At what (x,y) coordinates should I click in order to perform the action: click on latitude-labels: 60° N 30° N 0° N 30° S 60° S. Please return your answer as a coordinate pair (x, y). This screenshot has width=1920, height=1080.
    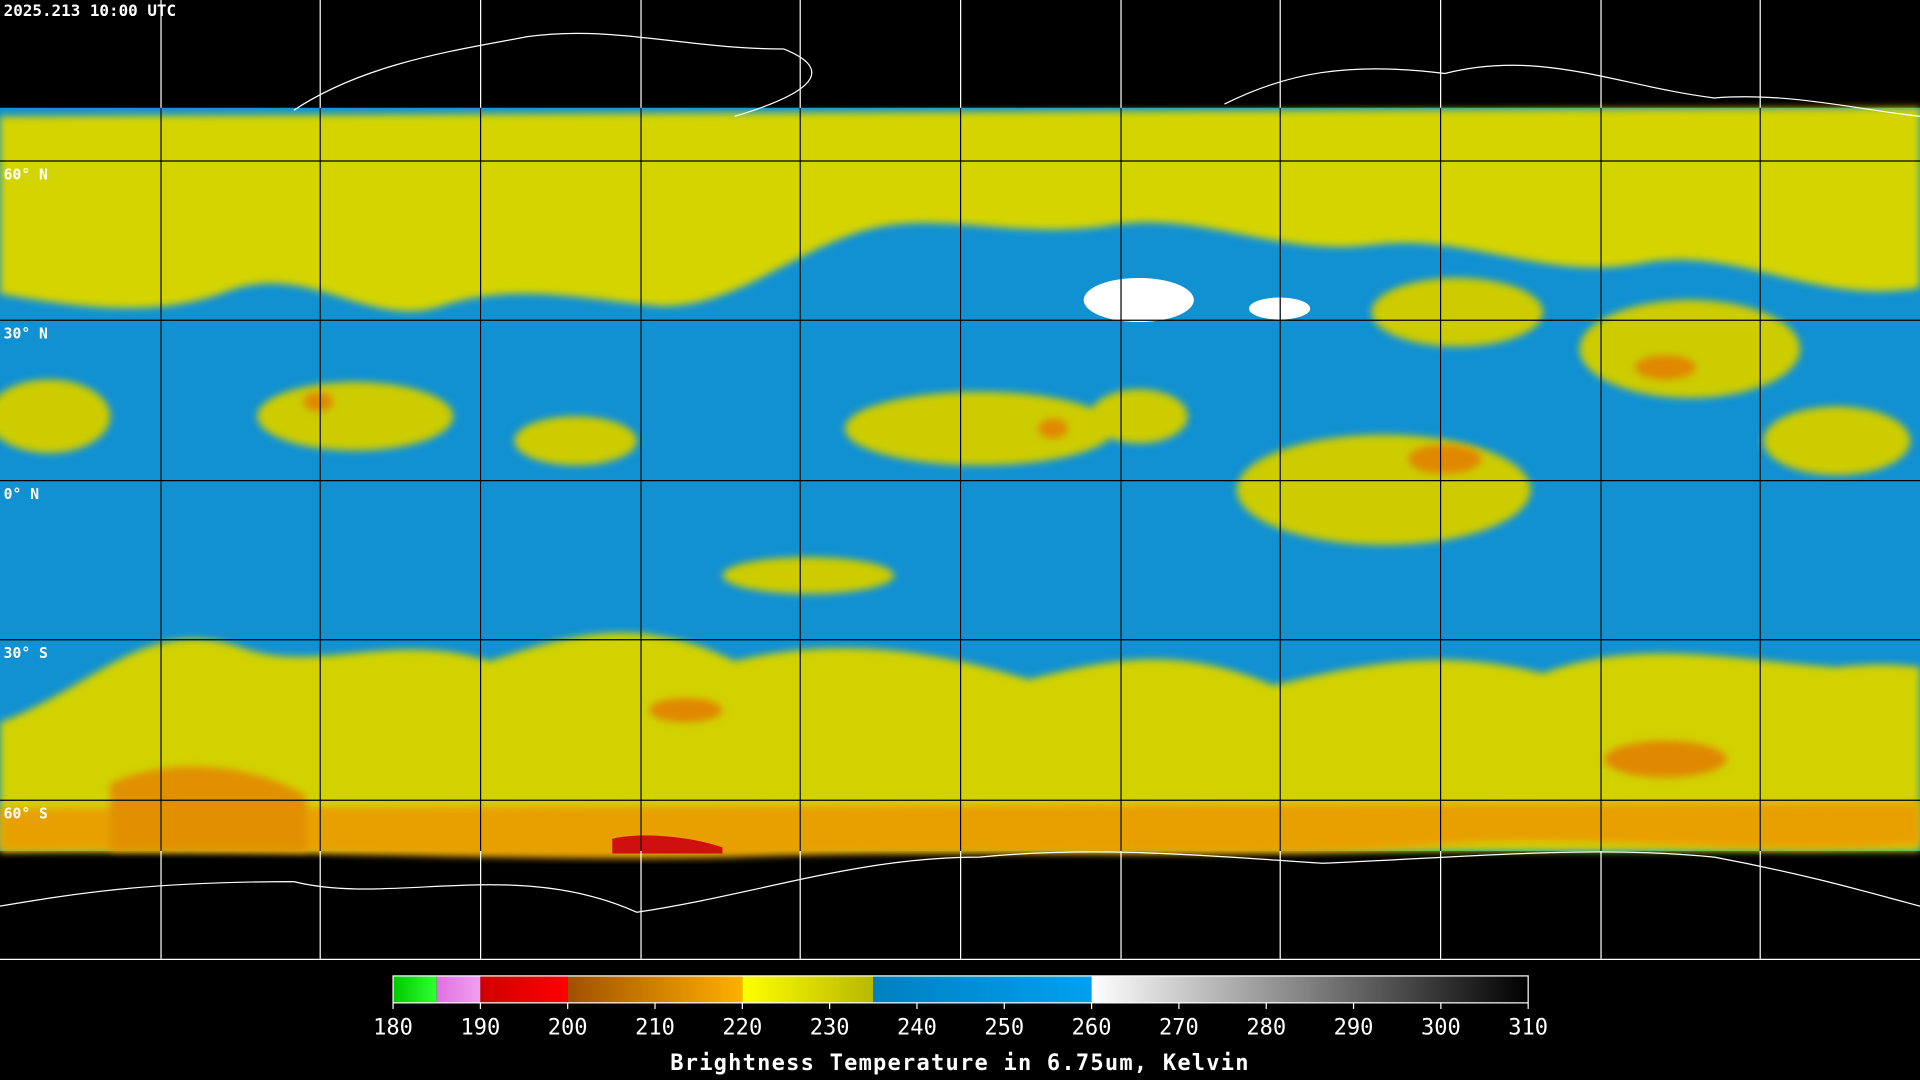
    Looking at the image, I should click on (26, 494).